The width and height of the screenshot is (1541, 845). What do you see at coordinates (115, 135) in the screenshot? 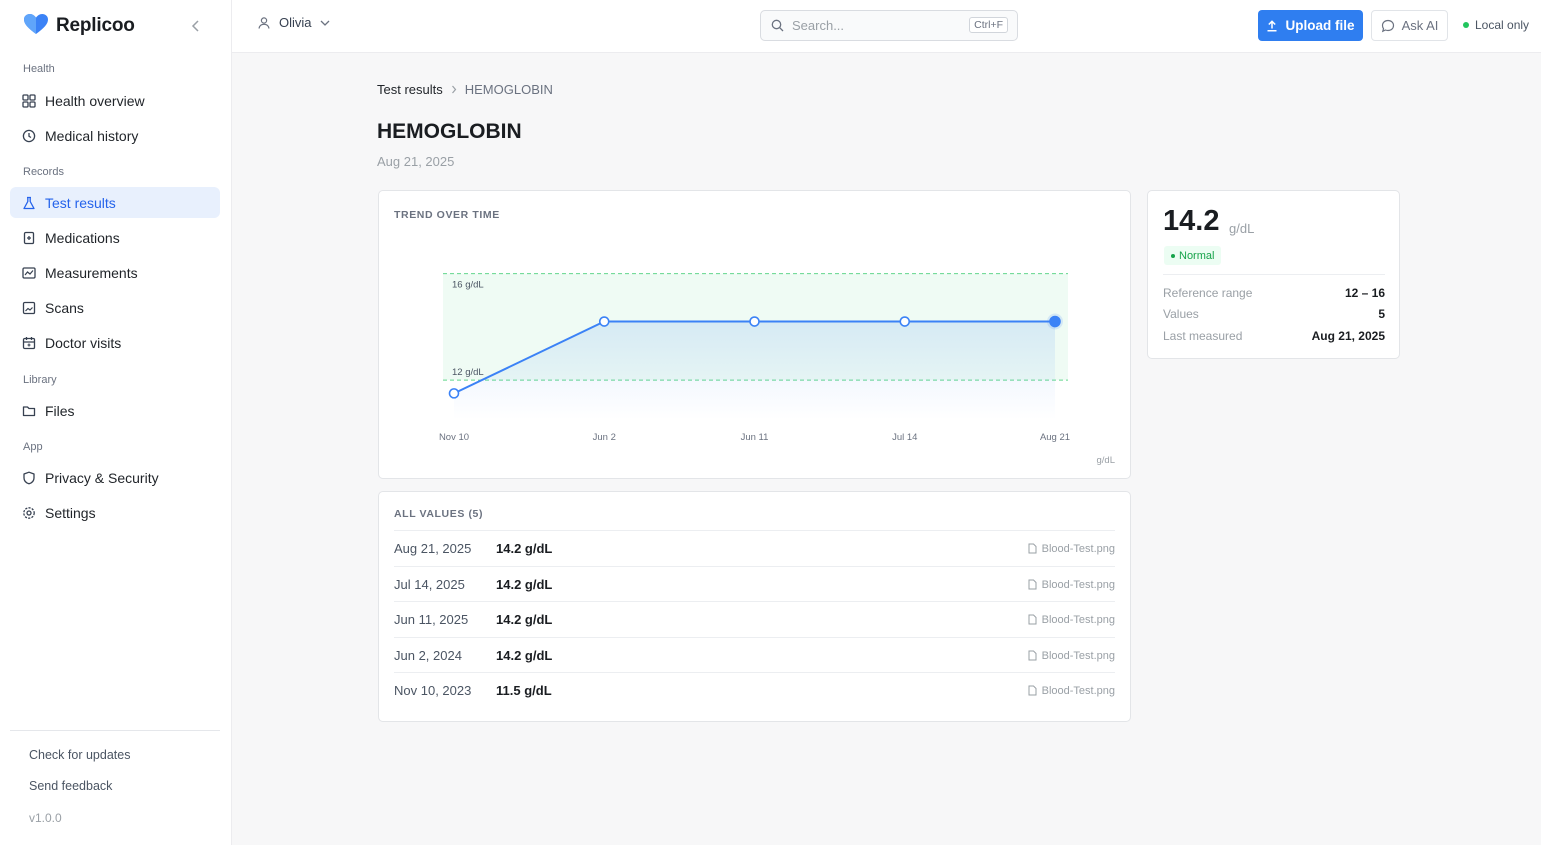
I see `sidebar-item-medical-history: Medical history` at bounding box center [115, 135].